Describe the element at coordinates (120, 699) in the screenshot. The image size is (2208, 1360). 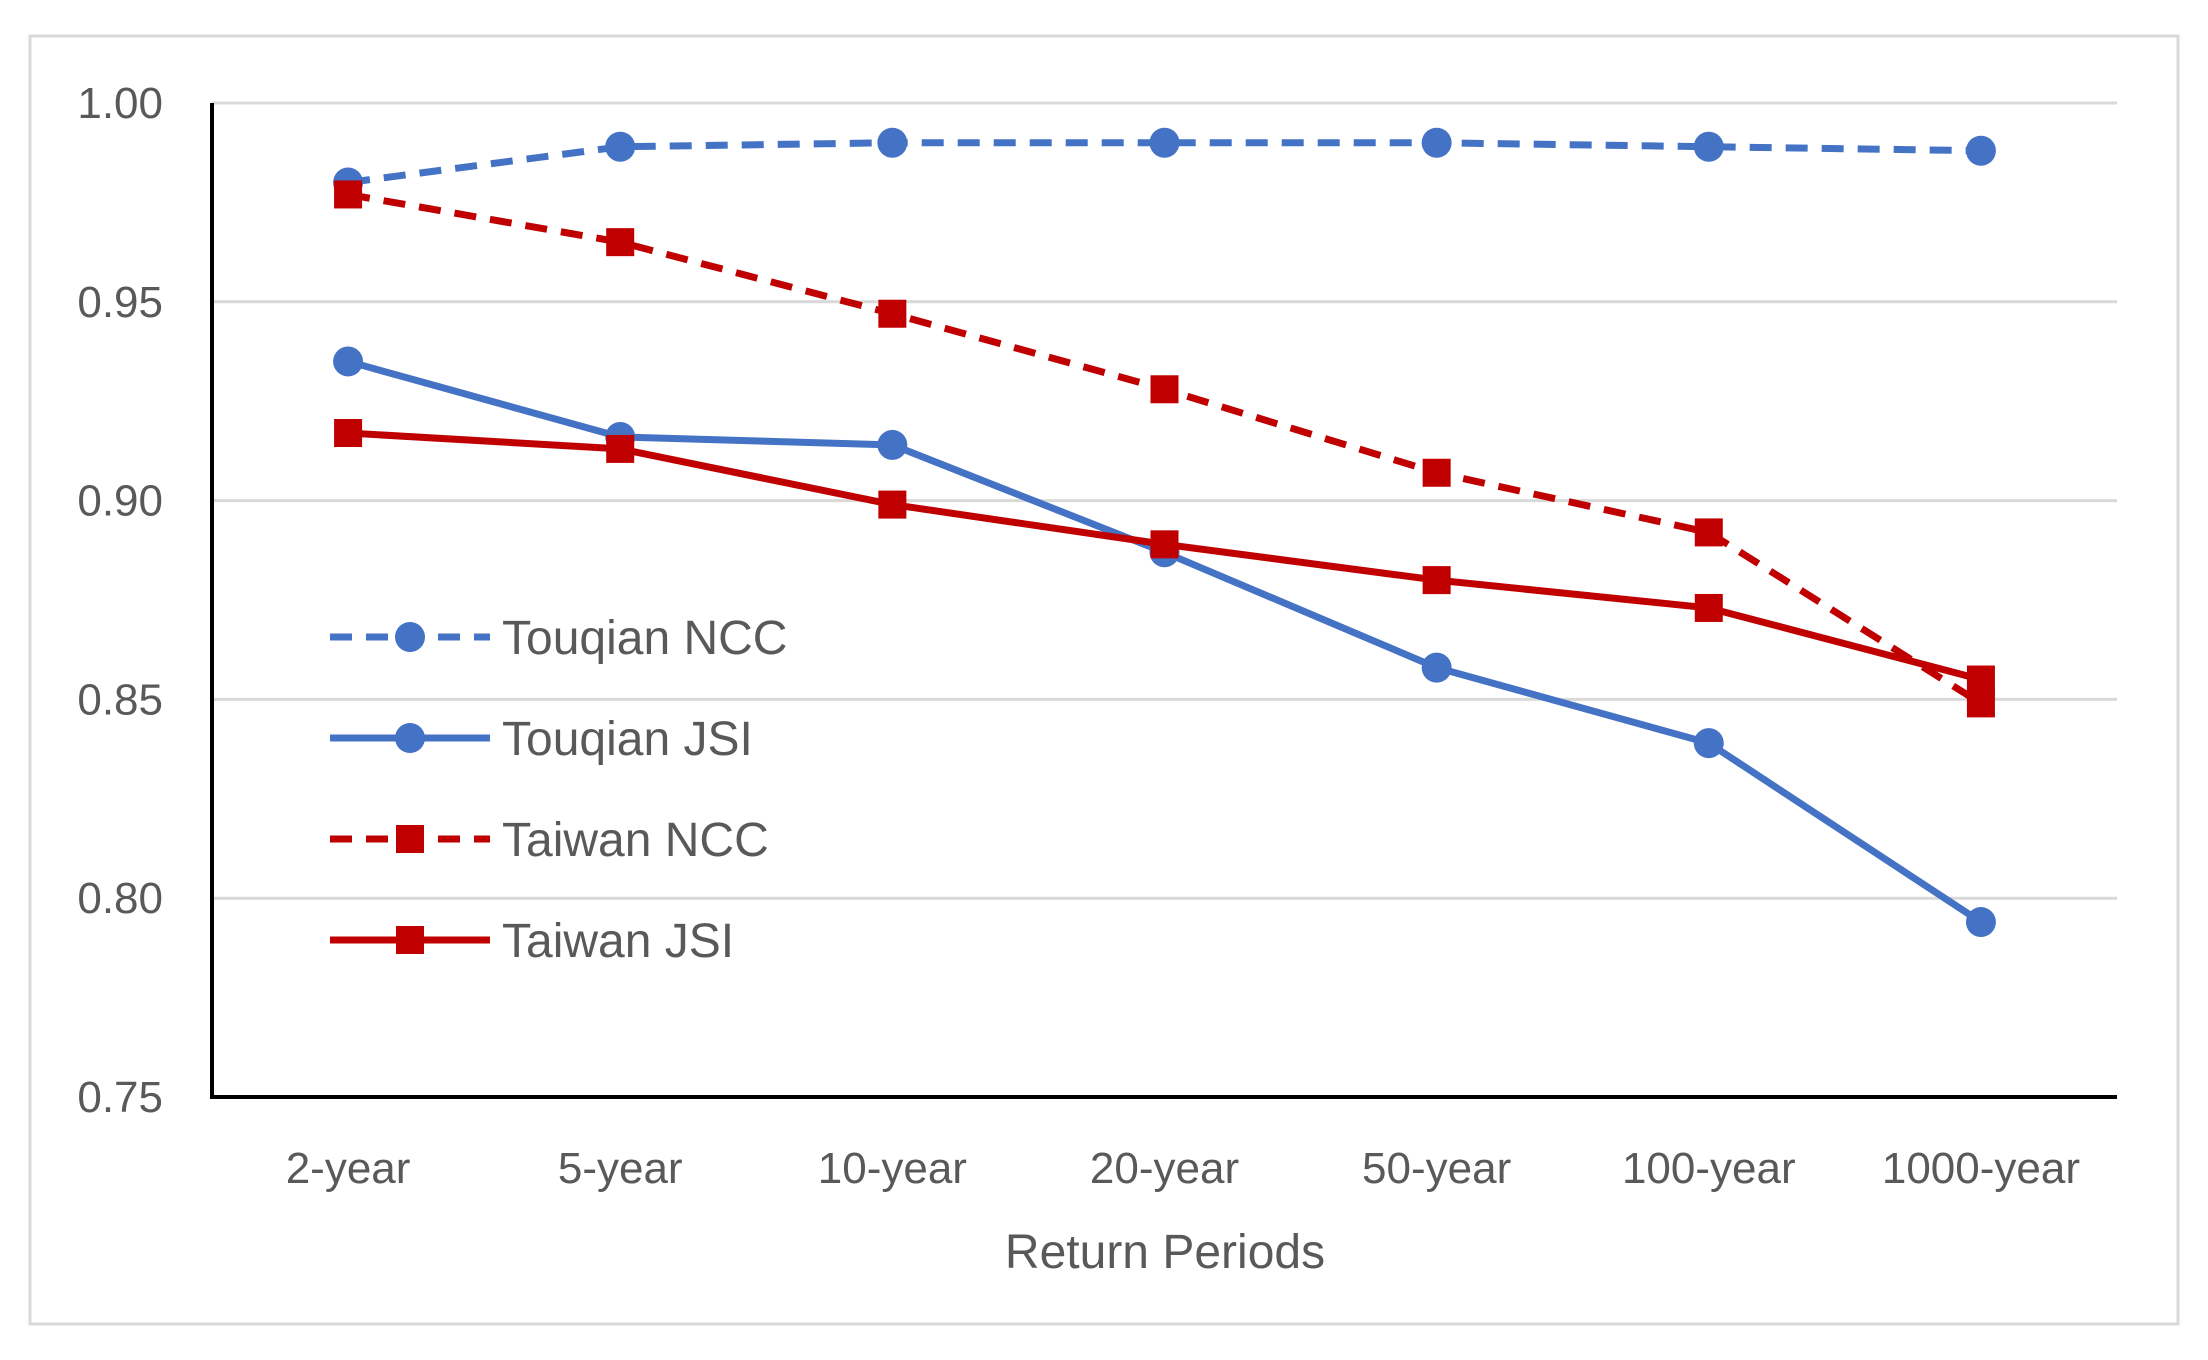
I see `y-tick-label: 0.85` at that location.